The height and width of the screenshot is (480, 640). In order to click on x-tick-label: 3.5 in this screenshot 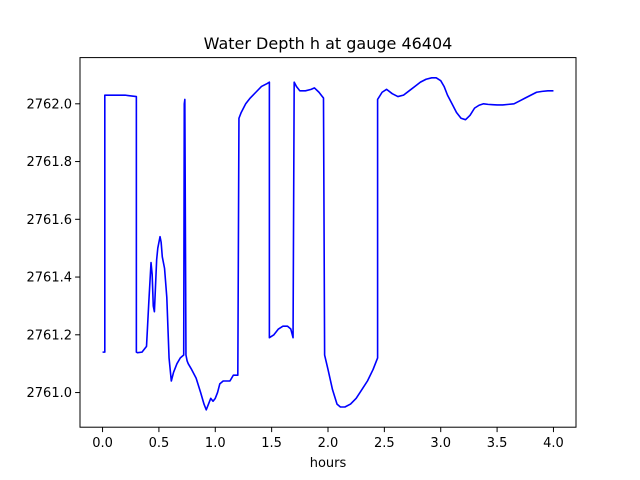, I will do `click(497, 443)`.